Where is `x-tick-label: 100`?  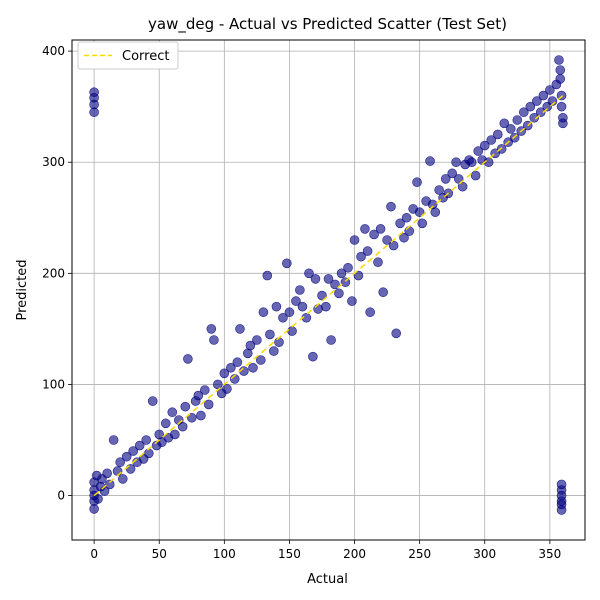
x-tick-label: 100 is located at coordinates (224, 554).